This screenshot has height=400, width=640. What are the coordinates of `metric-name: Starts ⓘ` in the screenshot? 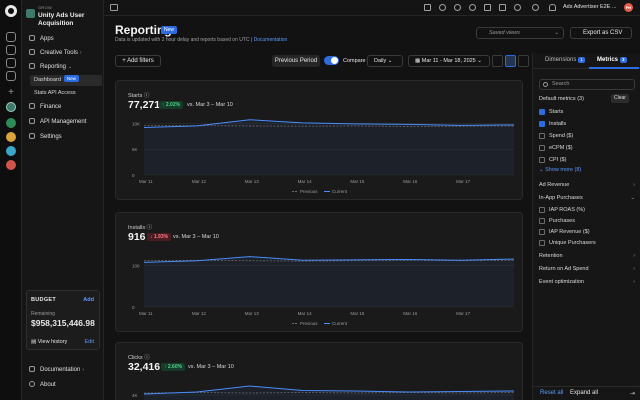 It's located at (139, 96).